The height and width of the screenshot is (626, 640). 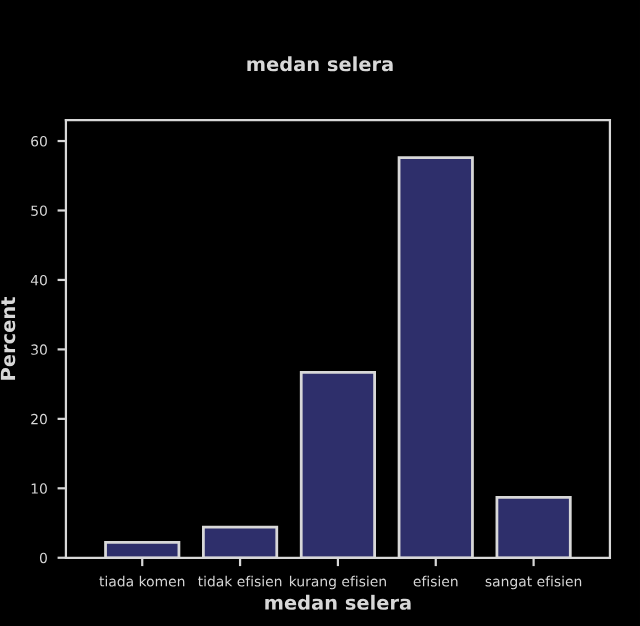 What do you see at coordinates (338, 602) in the screenshot?
I see `x-axis-title: medan selera` at bounding box center [338, 602].